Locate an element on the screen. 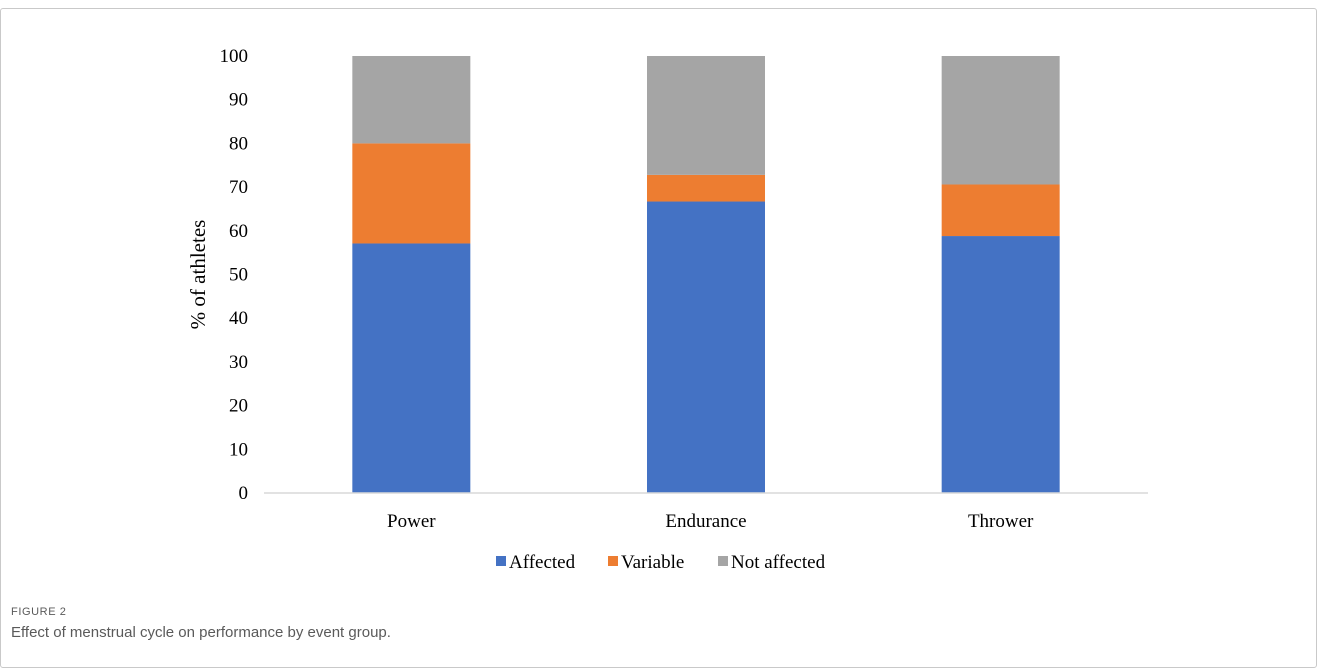 The width and height of the screenshot is (1319, 671). y-tick-label: 50 is located at coordinates (238, 275).